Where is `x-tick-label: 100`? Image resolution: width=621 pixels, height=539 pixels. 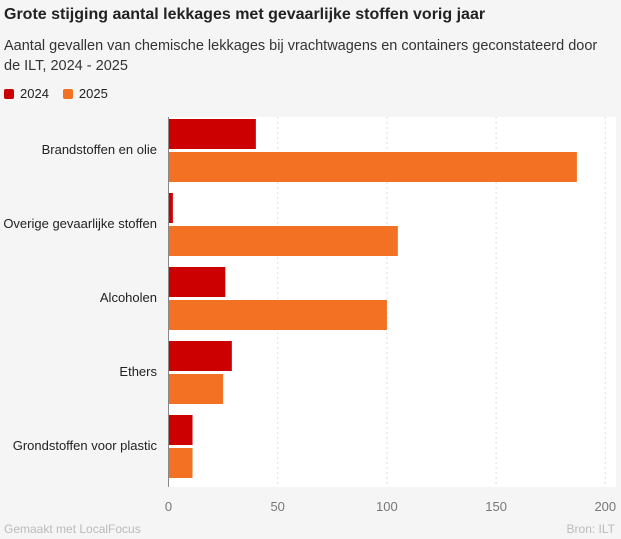 x-tick-label: 100 is located at coordinates (387, 506).